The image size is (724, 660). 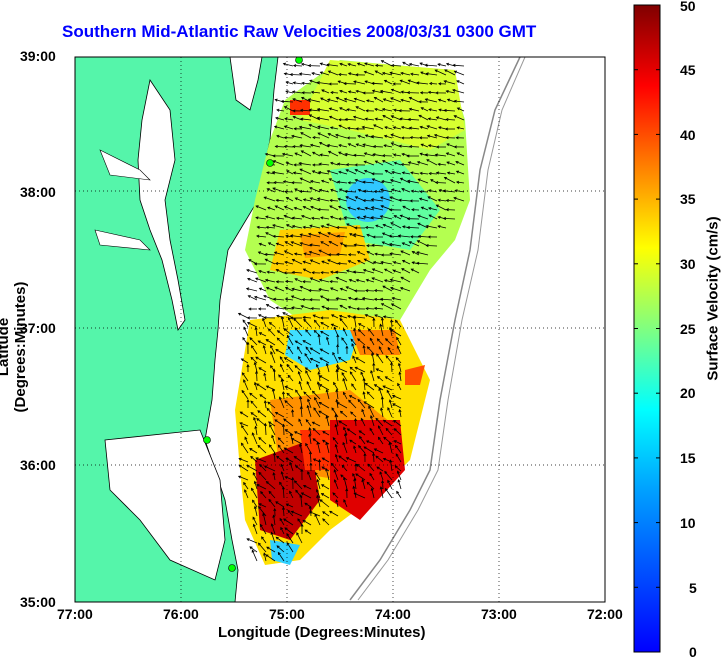 What do you see at coordinates (322, 632) in the screenshot?
I see `x-axis-label: Longitude (Degrees:Minutes)` at bounding box center [322, 632].